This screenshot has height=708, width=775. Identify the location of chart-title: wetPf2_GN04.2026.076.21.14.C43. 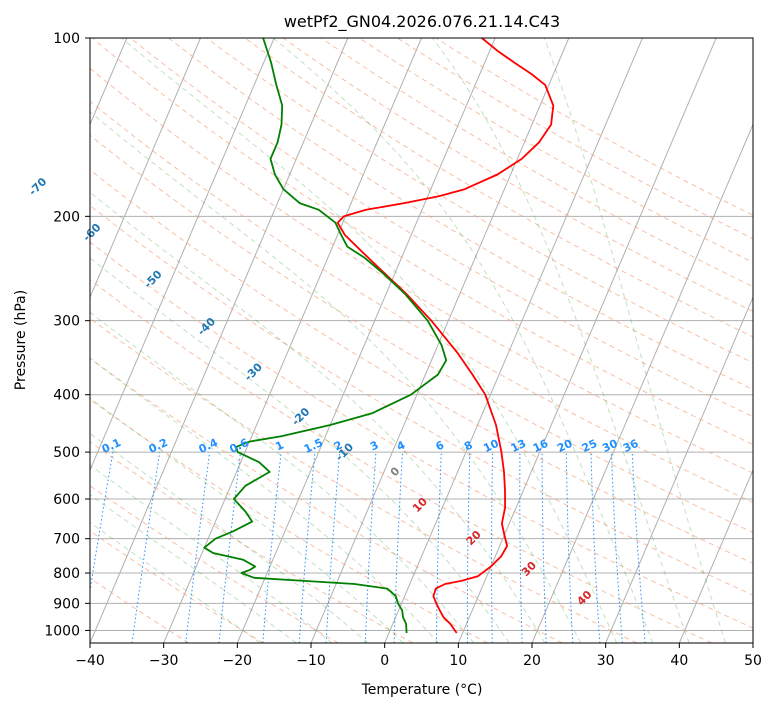
(422, 22).